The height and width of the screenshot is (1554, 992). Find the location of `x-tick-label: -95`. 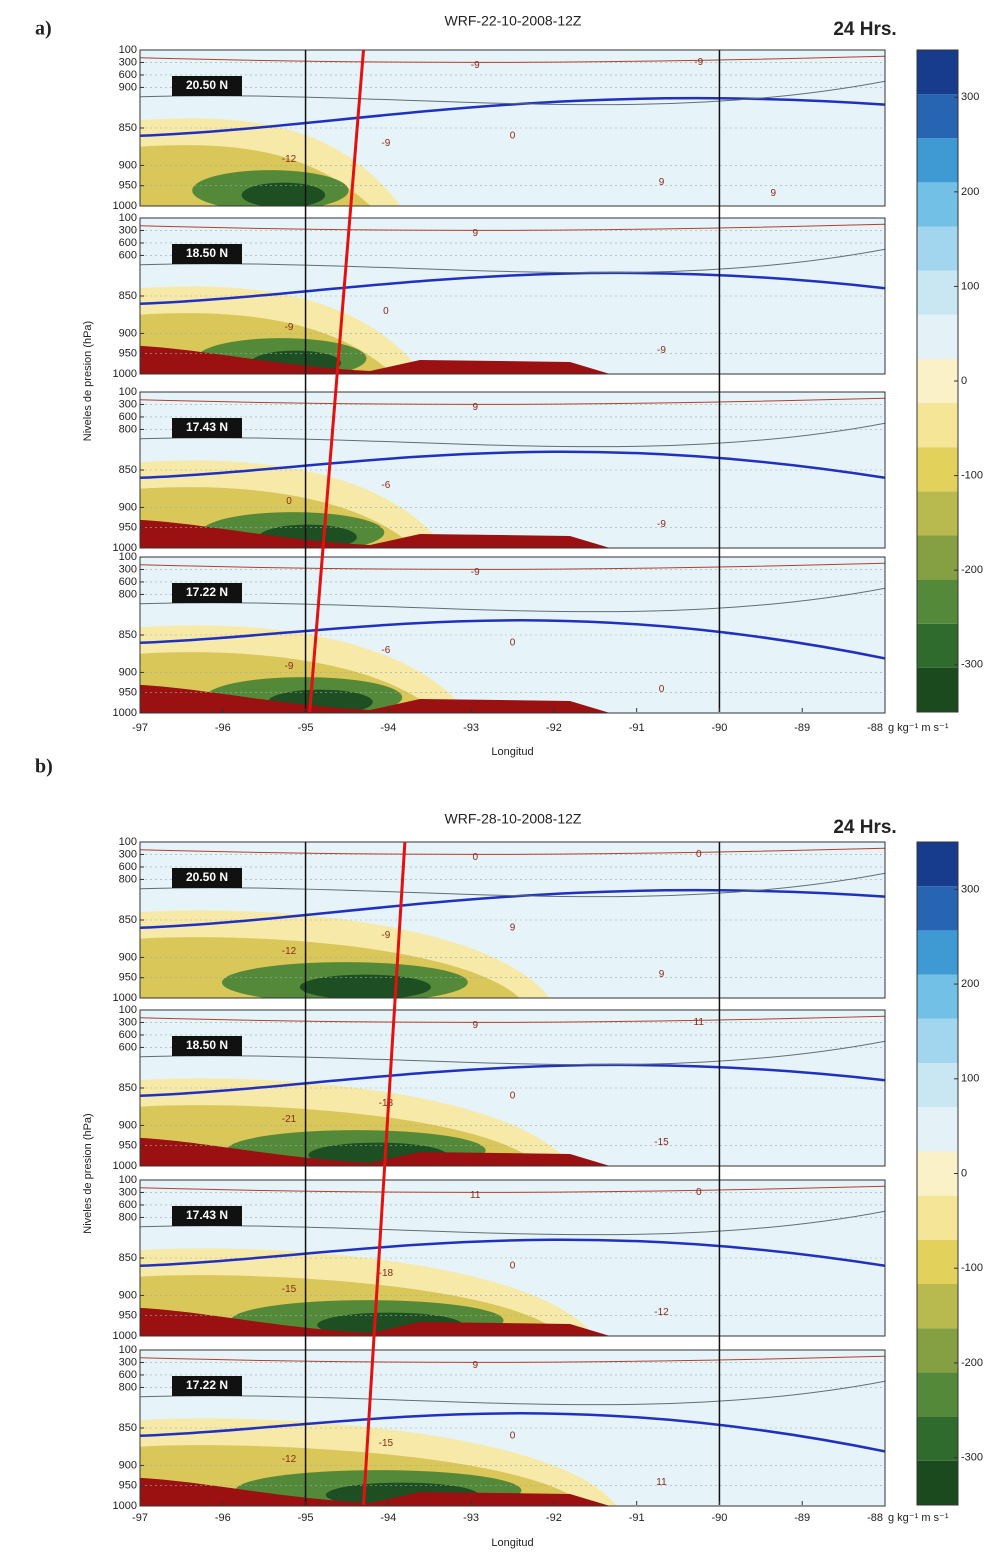

x-tick-label: -95 is located at coordinates (306, 728).